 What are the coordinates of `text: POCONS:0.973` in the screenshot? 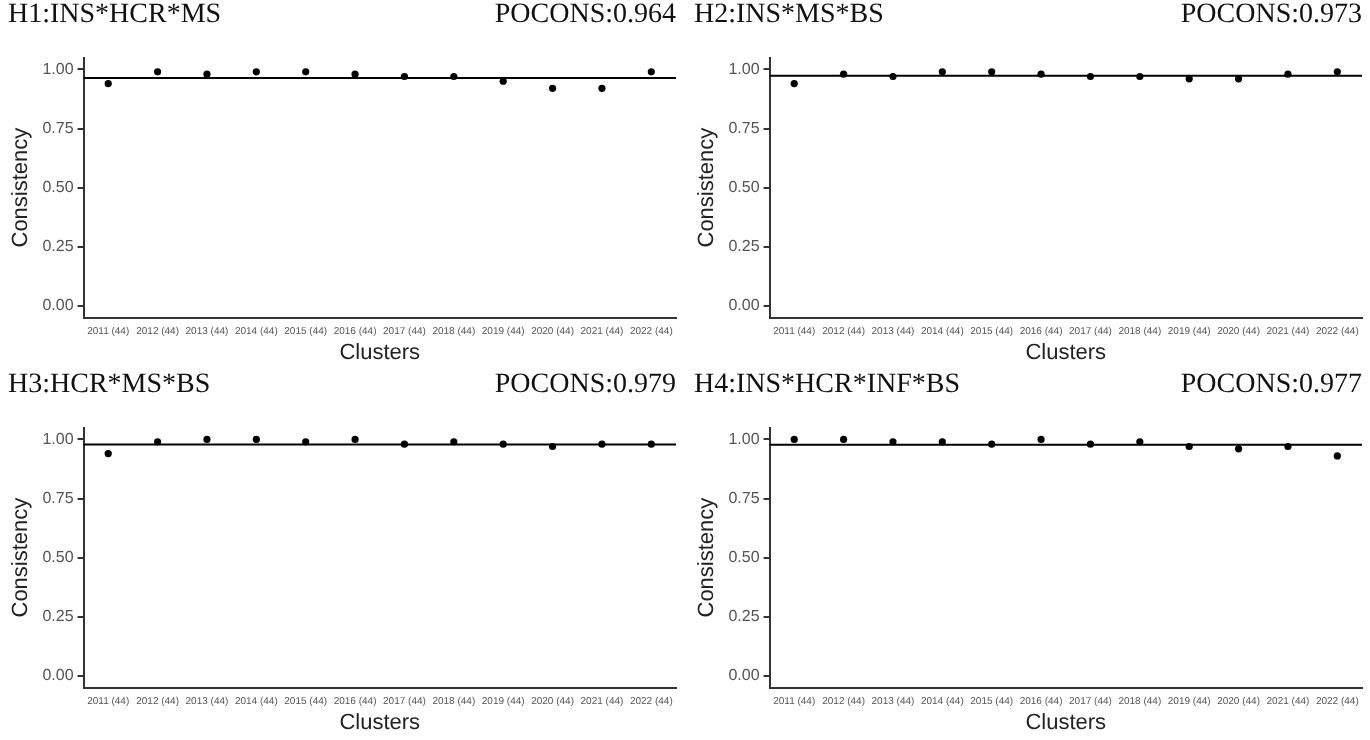 It's located at (1271, 16).